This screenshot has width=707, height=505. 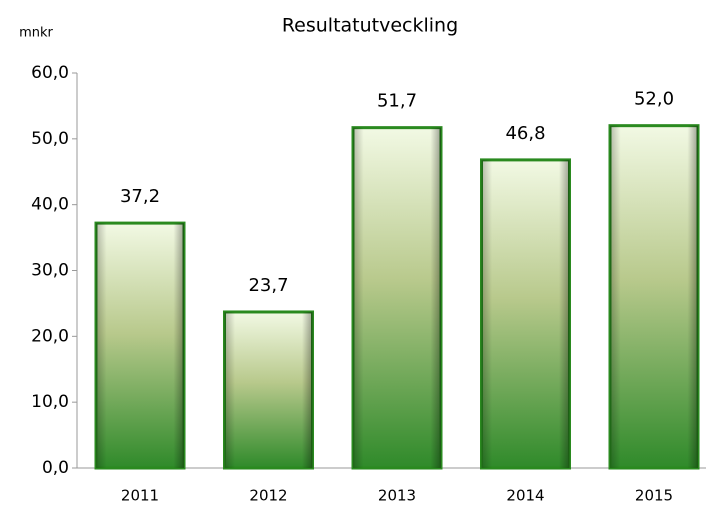 I want to click on x-tick-label: 2015, so click(x=654, y=496).